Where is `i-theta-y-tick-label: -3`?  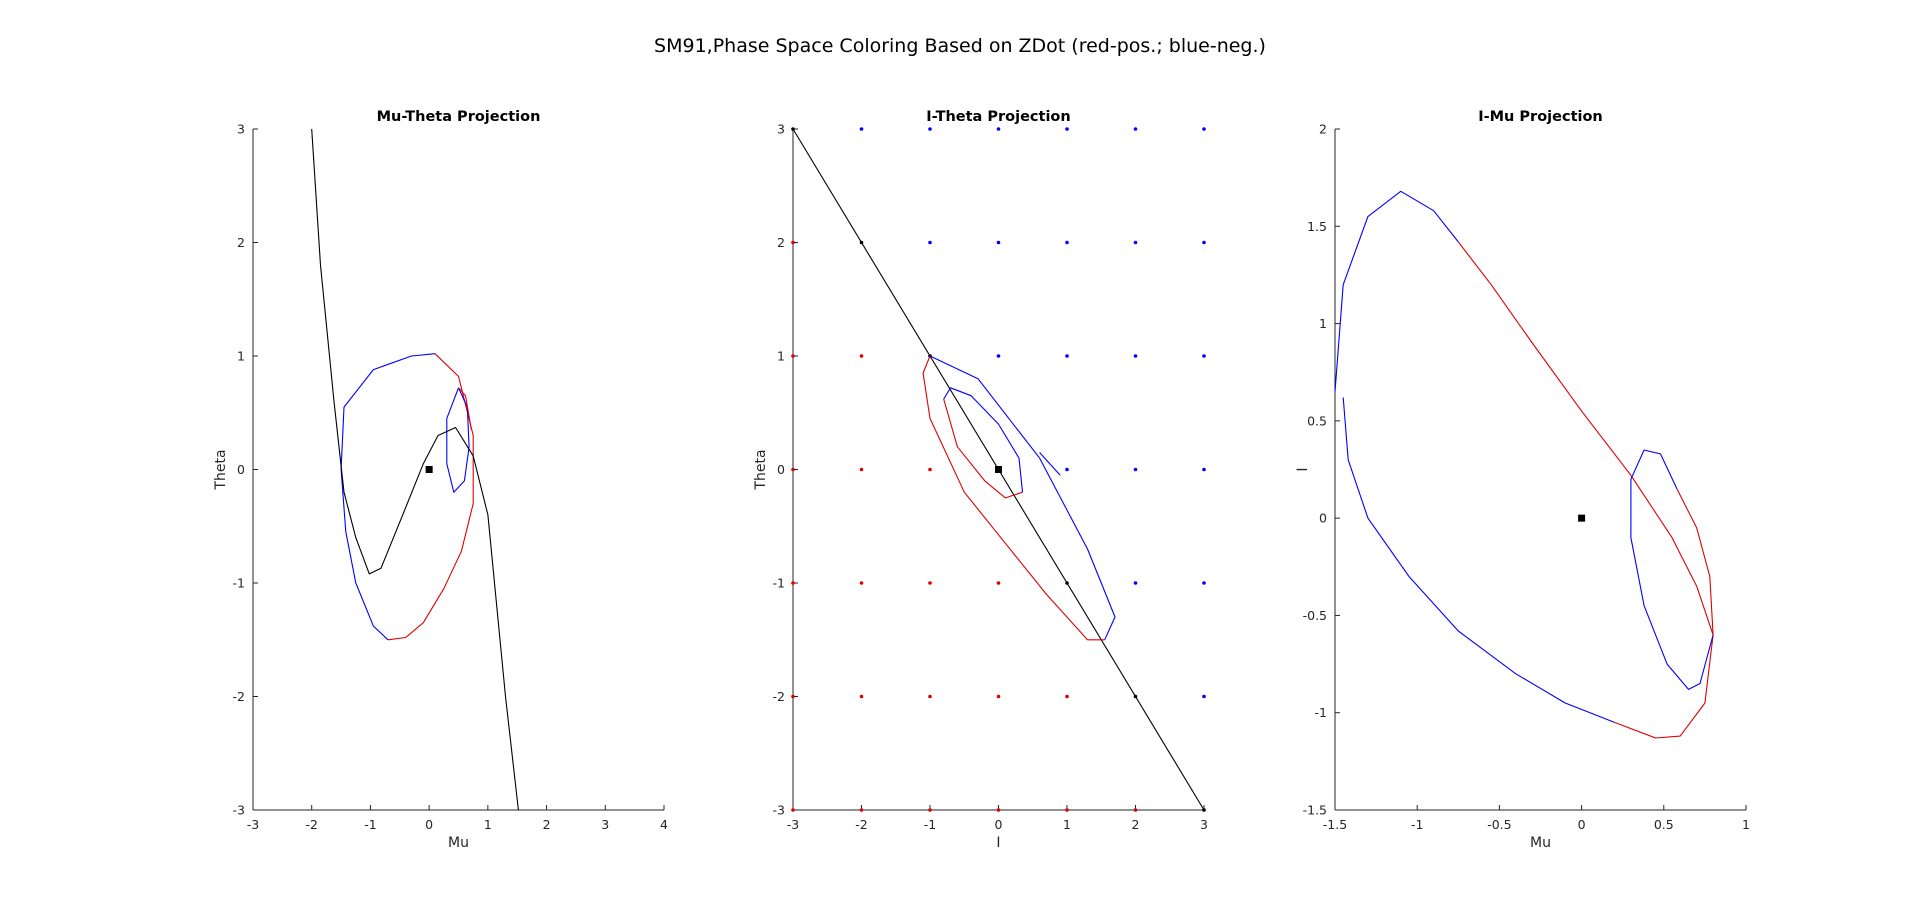 i-theta-y-tick-label: -3 is located at coordinates (779, 810).